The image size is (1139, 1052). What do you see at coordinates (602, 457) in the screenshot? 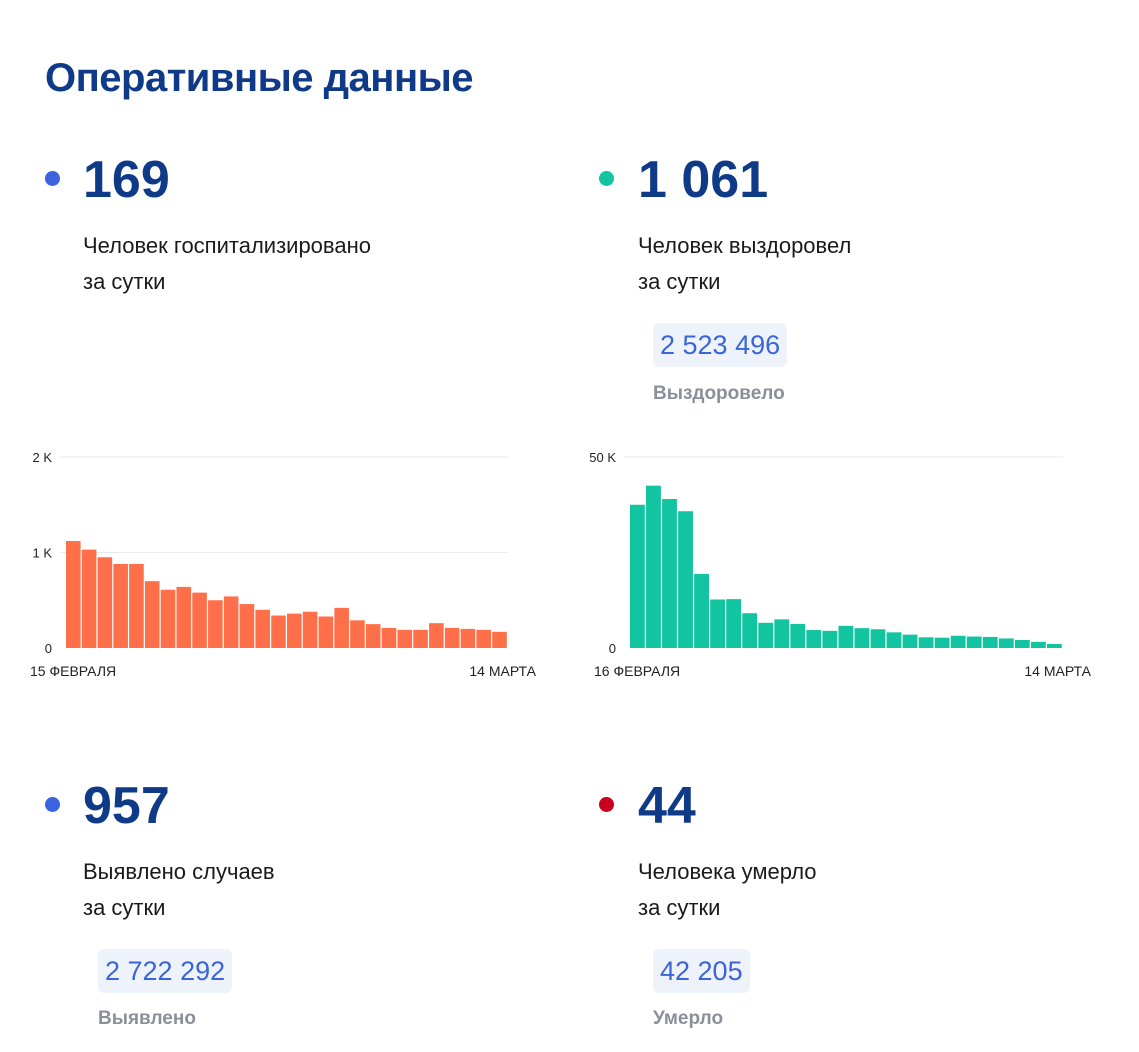
I see `y-tick-label: 50 K` at bounding box center [602, 457].